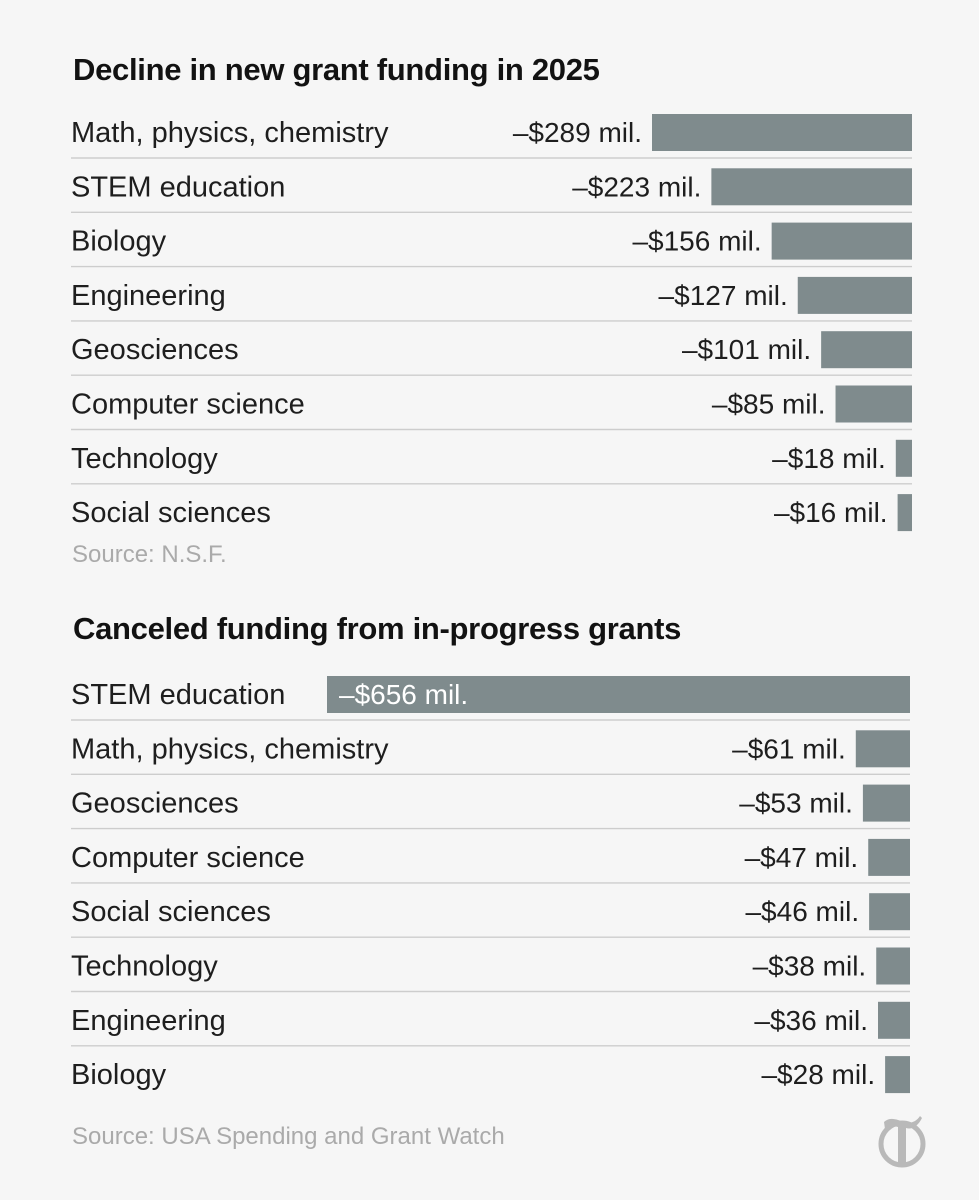 Image resolution: width=979 pixels, height=1200 pixels. I want to click on chart-2-value-label-0: –$656 mil., so click(403, 694).